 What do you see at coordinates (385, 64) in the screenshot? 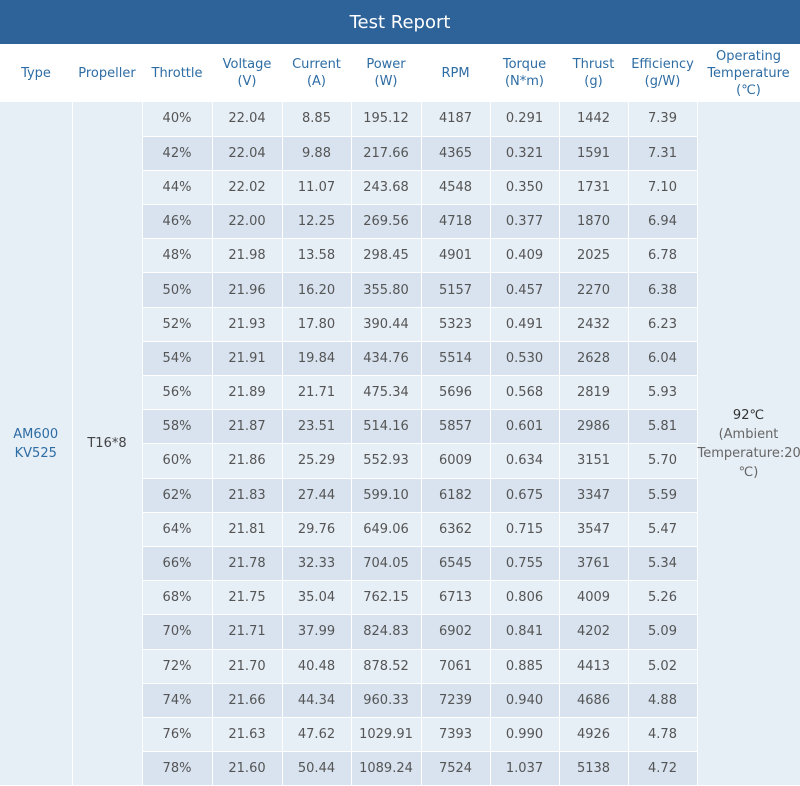
I see `column-header-line: Power` at bounding box center [385, 64].